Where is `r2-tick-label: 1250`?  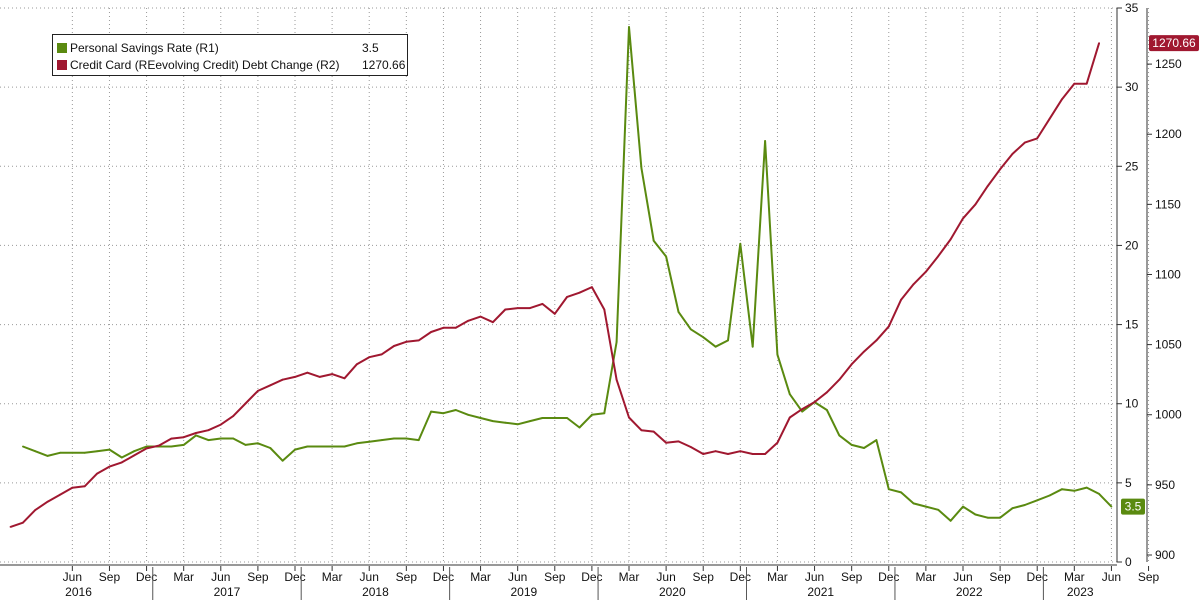 r2-tick-label: 1250 is located at coordinates (1168, 64).